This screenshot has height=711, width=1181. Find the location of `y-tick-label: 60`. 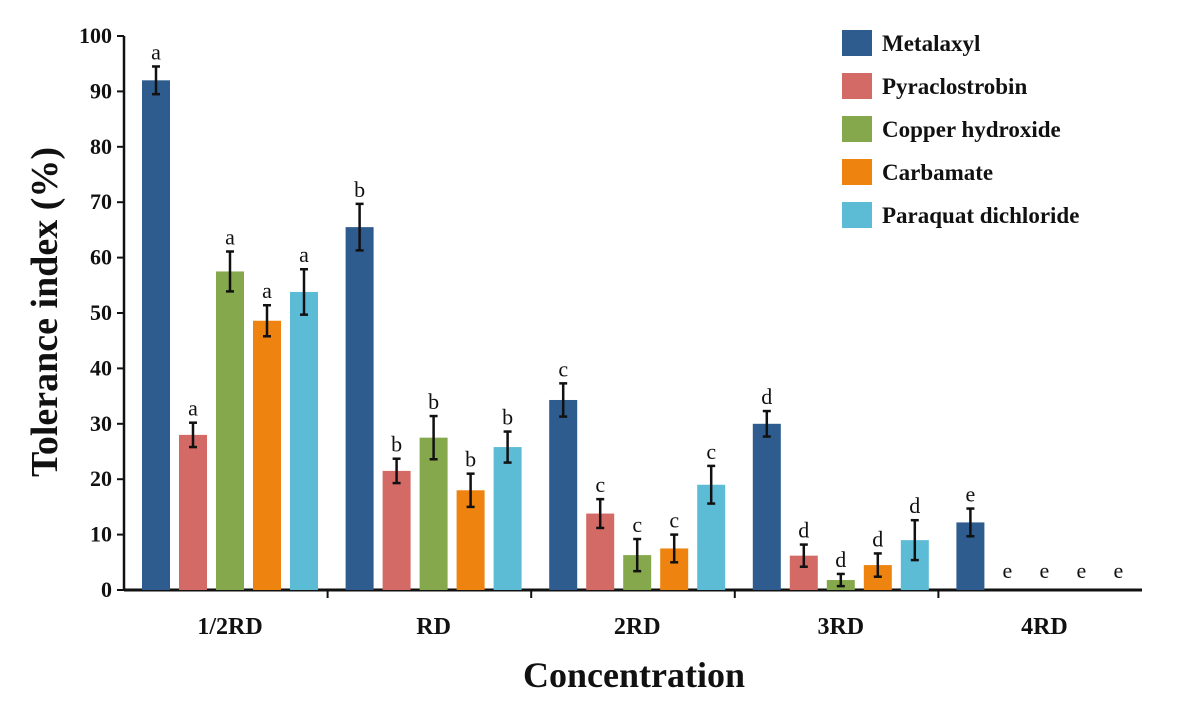

y-tick-label: 60 is located at coordinates (101, 257).